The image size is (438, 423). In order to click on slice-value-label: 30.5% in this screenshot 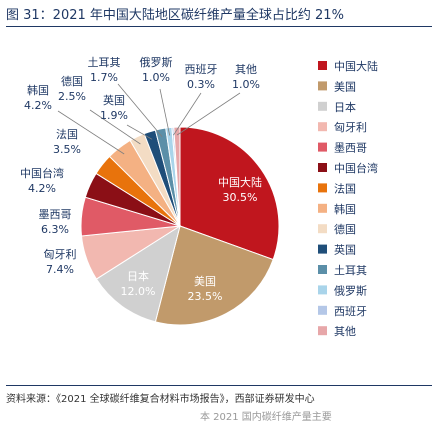, I will do `click(240, 197)`.